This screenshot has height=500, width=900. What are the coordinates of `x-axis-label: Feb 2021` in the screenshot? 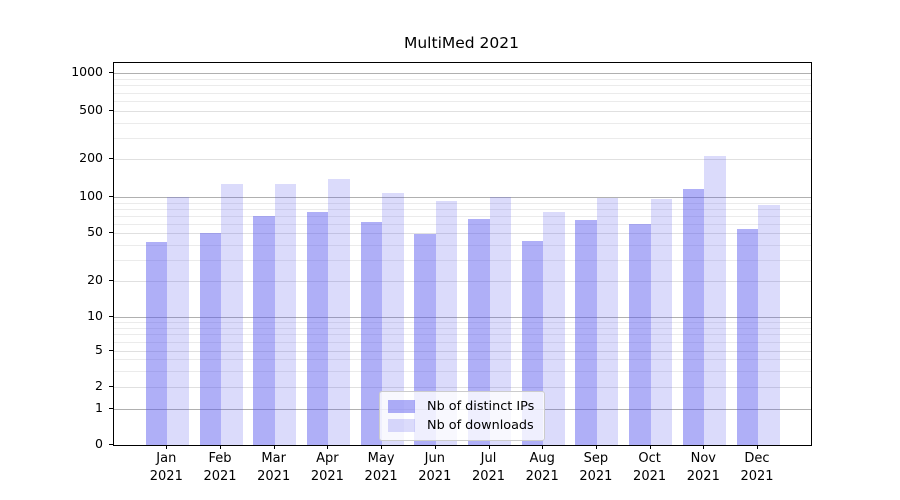 It's located at (220, 467).